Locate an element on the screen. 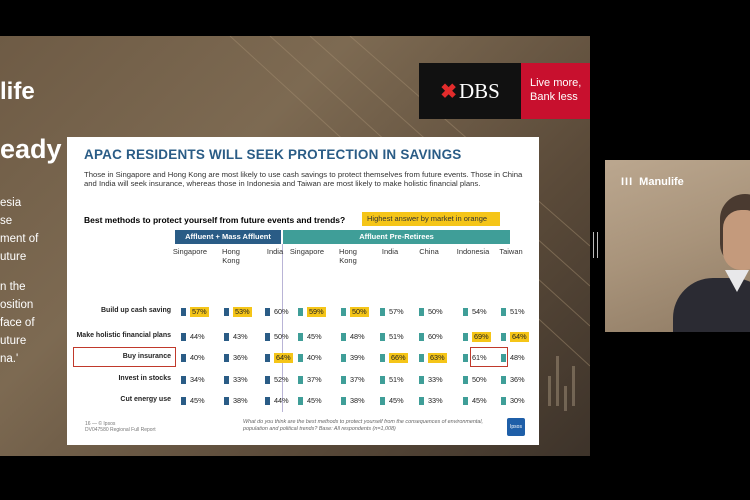  dbs-logo-text: DBS is located at coordinates (479, 90).